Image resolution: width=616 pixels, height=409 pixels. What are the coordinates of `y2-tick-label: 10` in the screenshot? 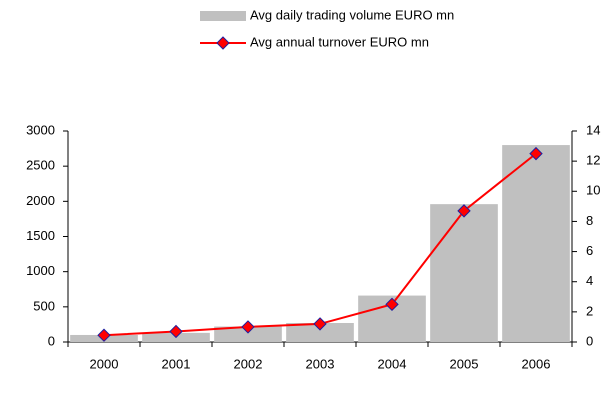 It's located at (593, 190).